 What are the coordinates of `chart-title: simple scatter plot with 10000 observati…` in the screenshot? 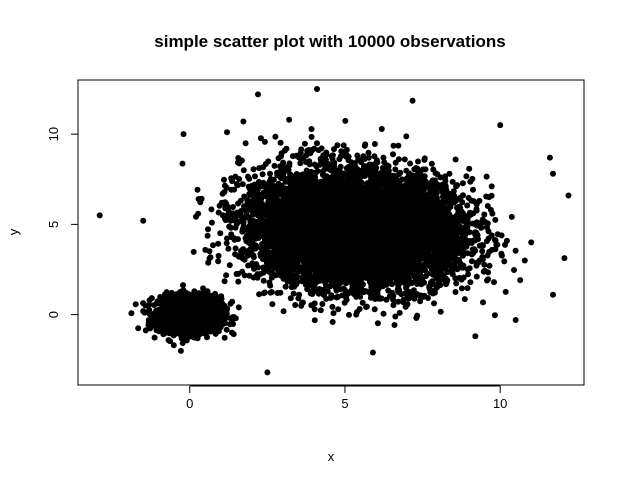 It's located at (329, 41).